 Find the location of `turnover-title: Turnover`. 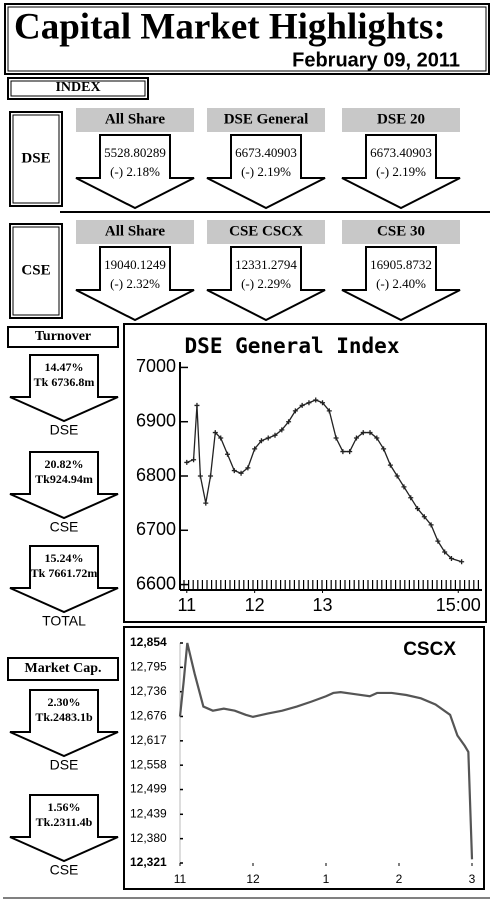

turnover-title: Turnover is located at coordinates (63, 336).